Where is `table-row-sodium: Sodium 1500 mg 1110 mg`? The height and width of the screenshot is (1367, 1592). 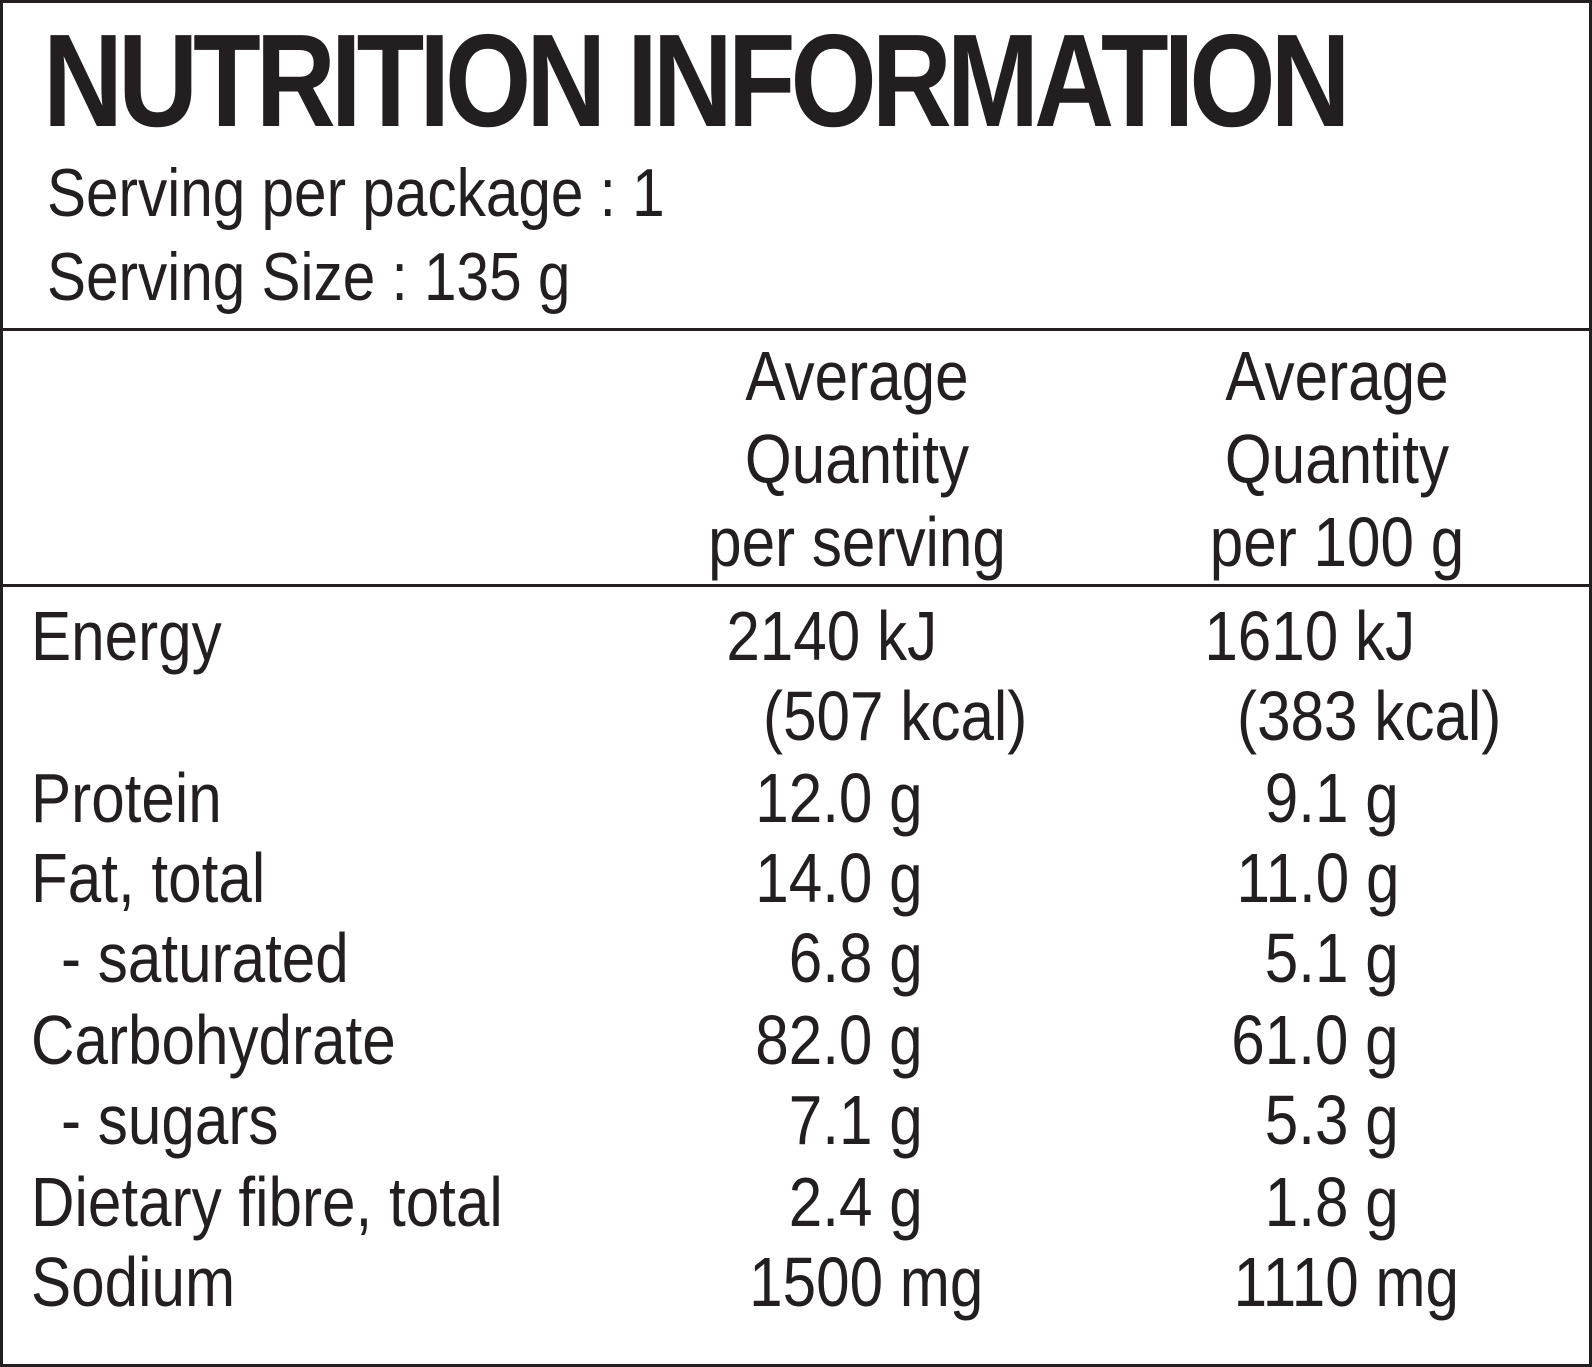
table-row-sodium: Sodium 1500 mg 1110 mg is located at coordinates (797, 1282).